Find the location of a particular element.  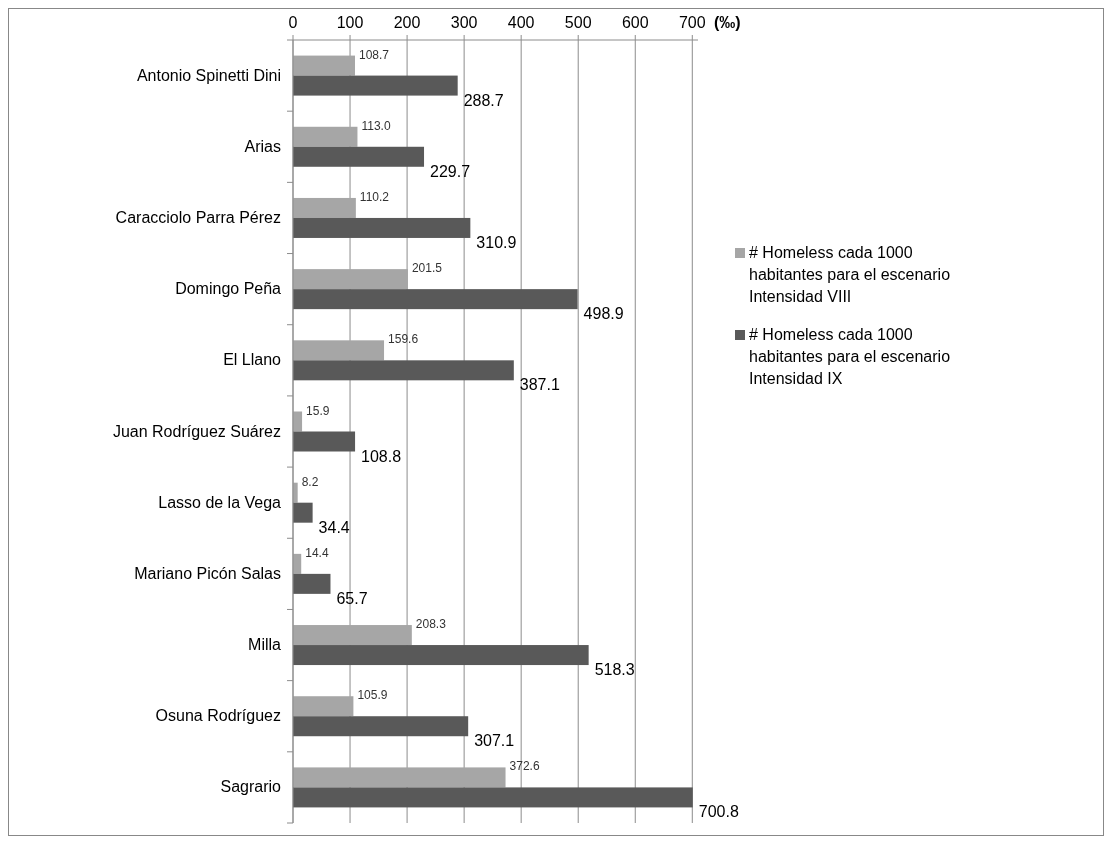

data-label: 65.7 is located at coordinates (352, 598).